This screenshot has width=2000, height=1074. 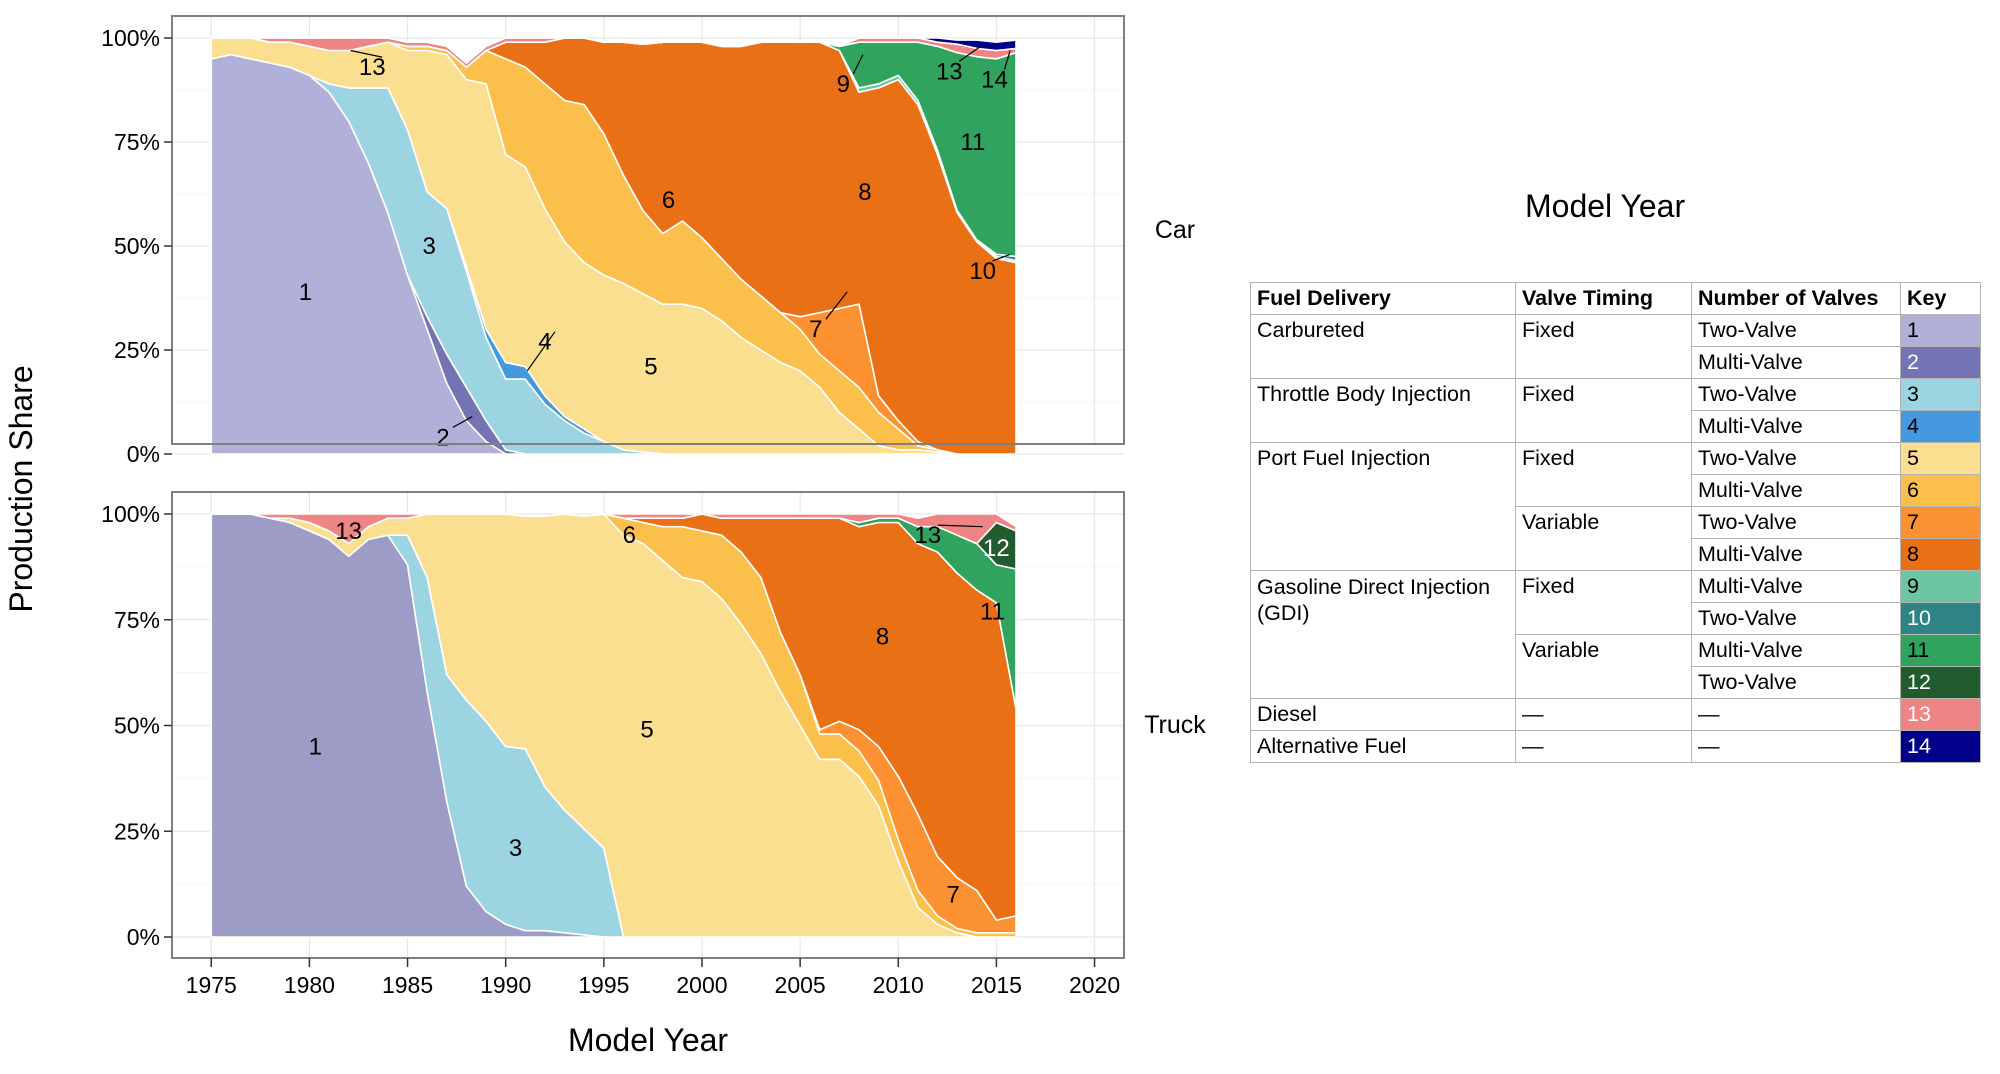 What do you see at coordinates (1603, 298) in the screenshot?
I see `header-valve-timing: Valve Timing` at bounding box center [1603, 298].